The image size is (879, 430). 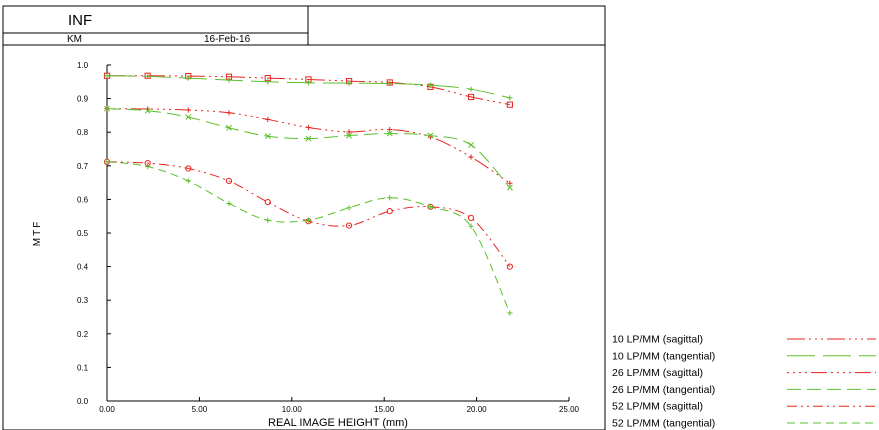 What do you see at coordinates (384, 409) in the screenshot?
I see `x-tick-label: 15.00` at bounding box center [384, 409].